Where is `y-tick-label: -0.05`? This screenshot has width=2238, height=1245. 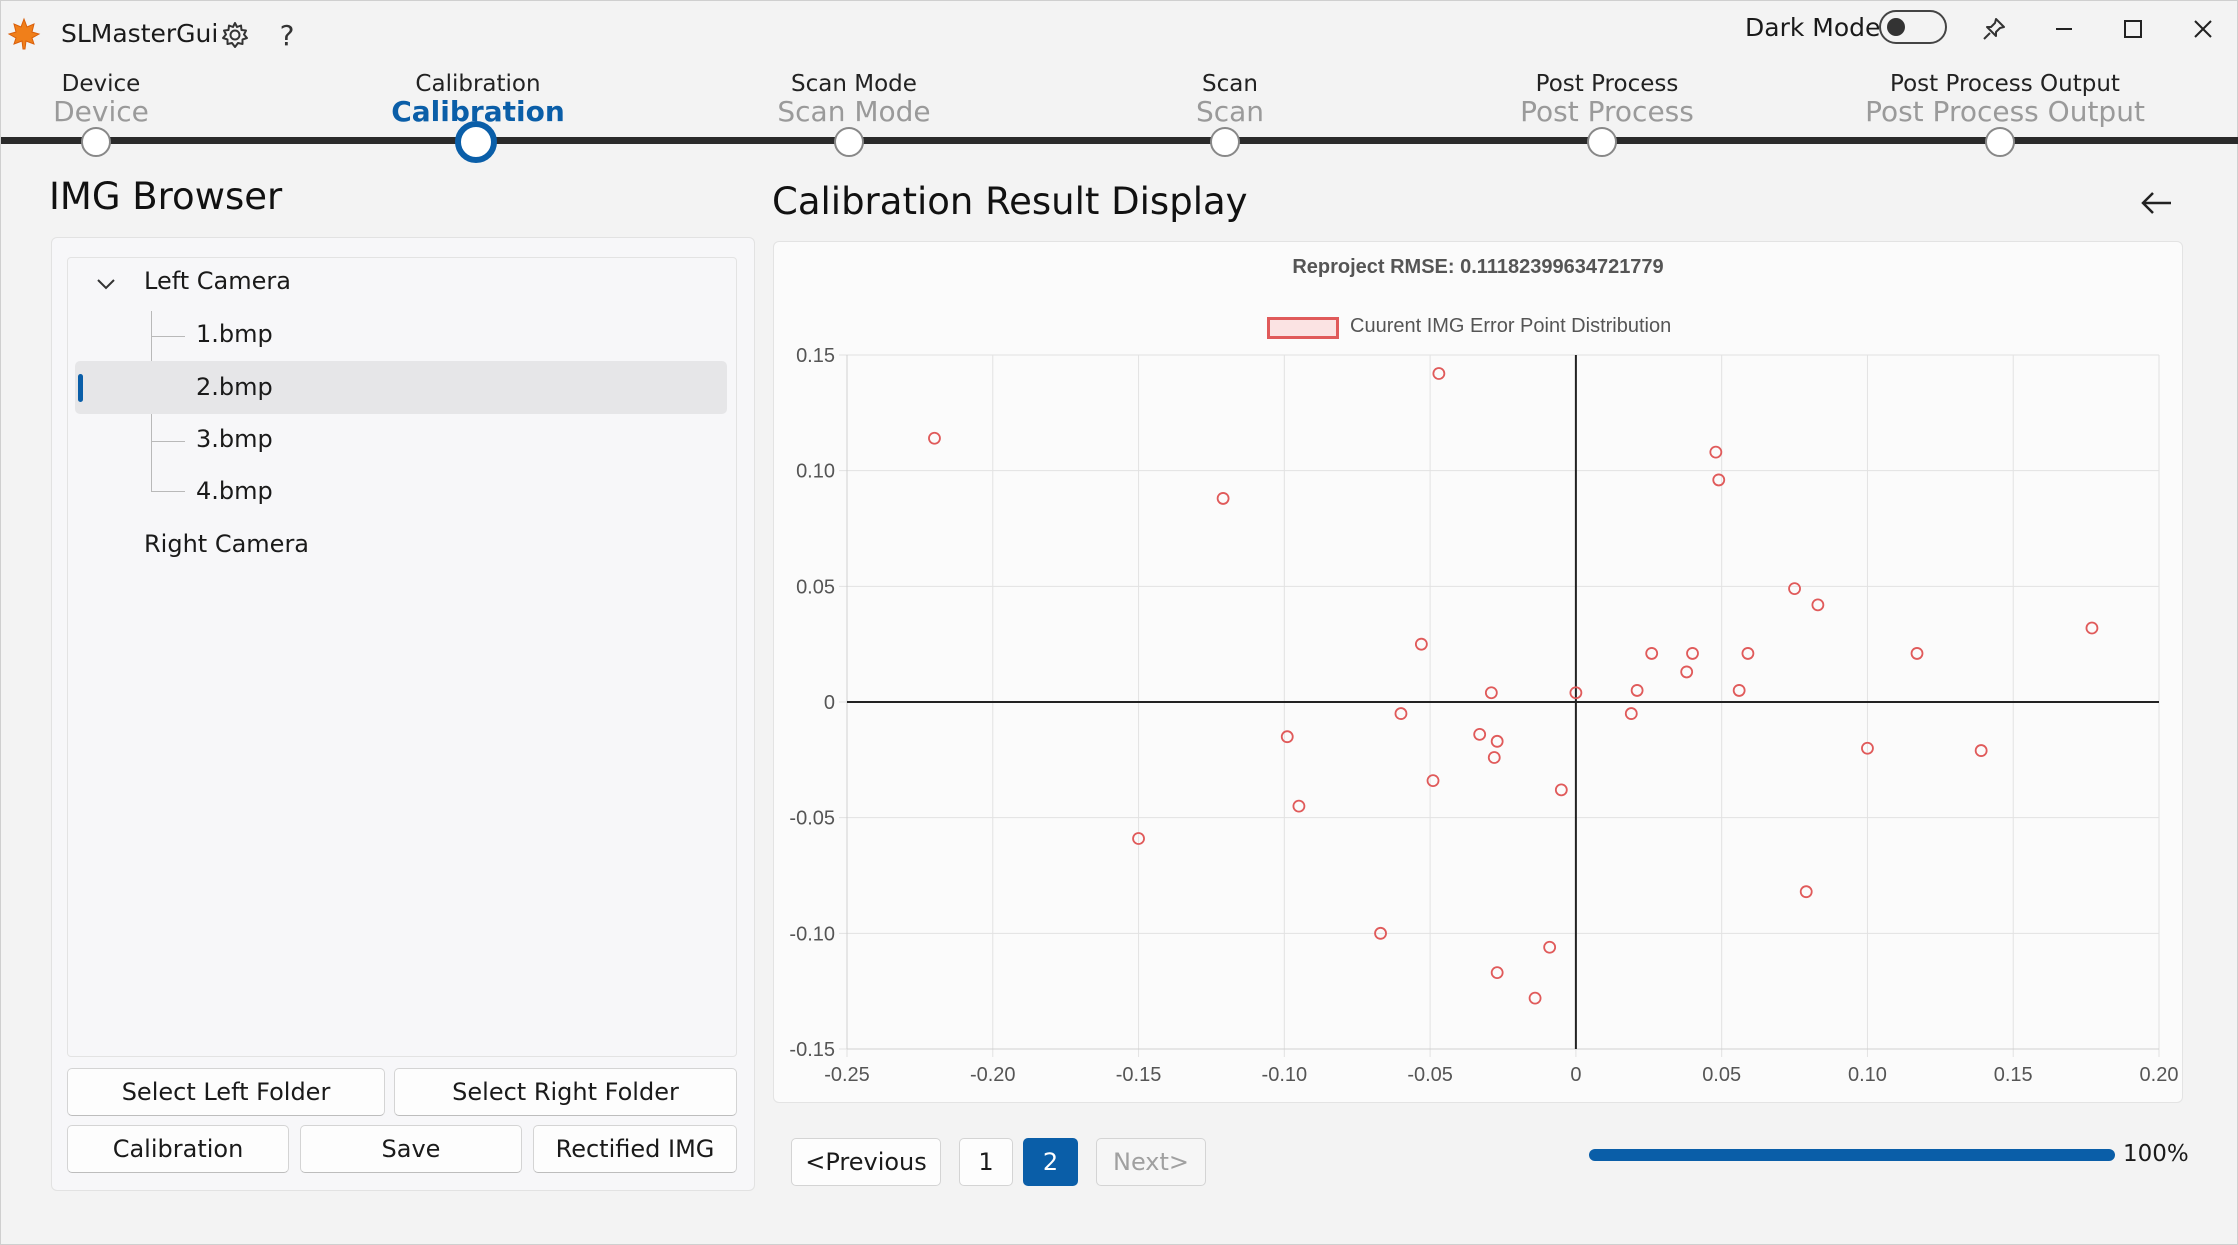
y-tick-label: -0.05 is located at coordinates (812, 819).